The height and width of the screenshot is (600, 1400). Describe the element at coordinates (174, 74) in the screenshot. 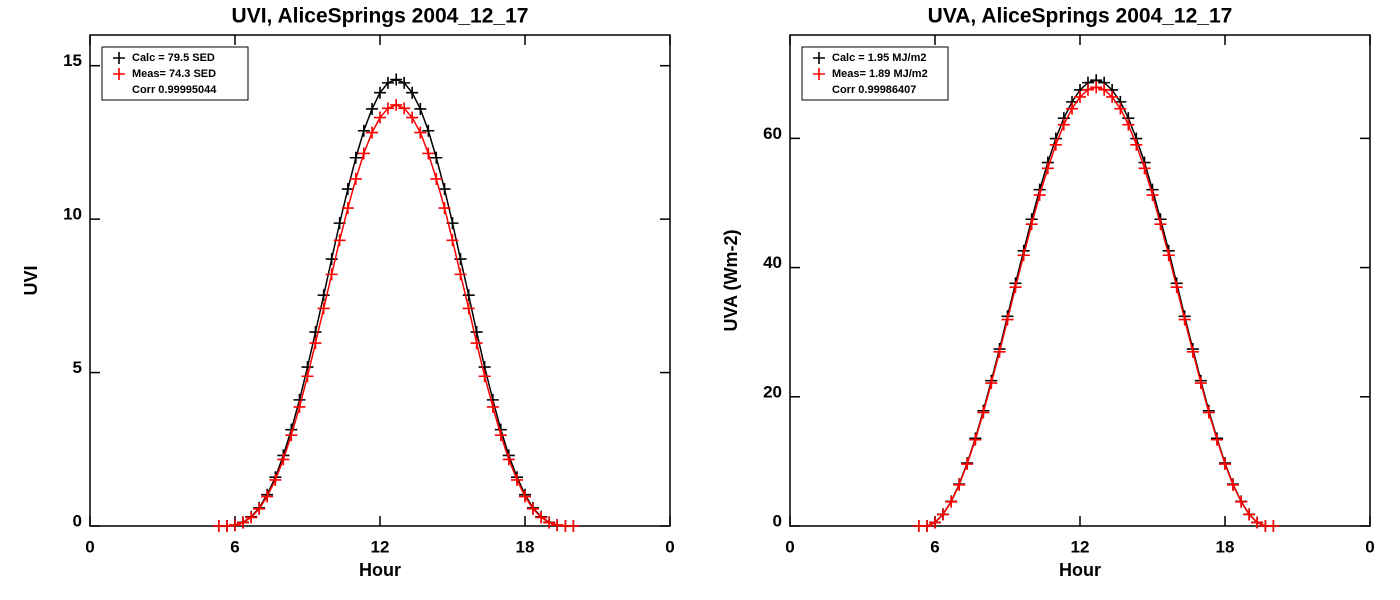

I see `legend-label: Meas= 74.3 SED` at that location.